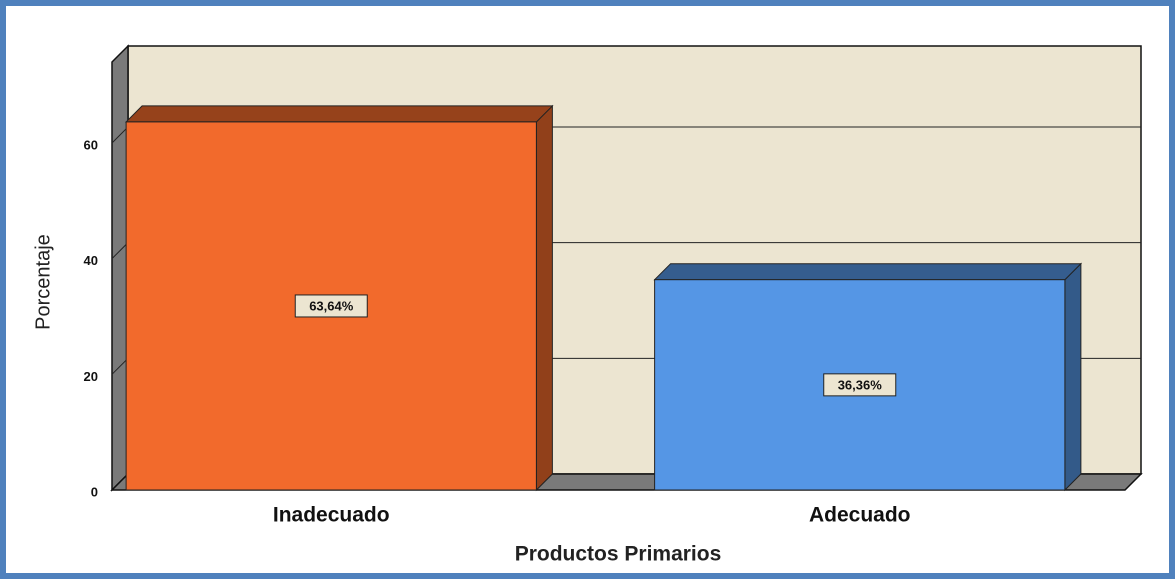  I want to click on y-tick-label: 60, so click(91, 144).